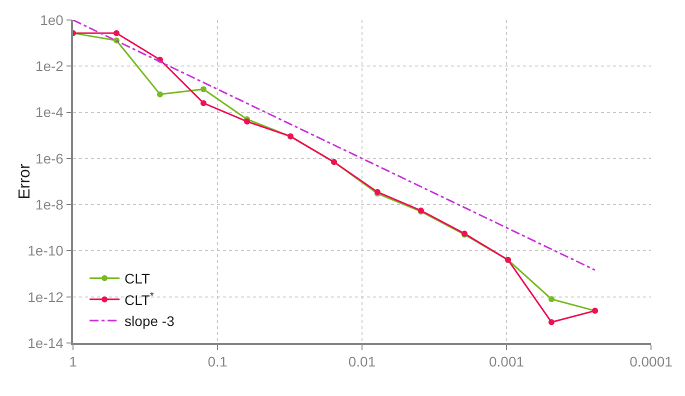  I want to click on y-tick-label: 1e-14, so click(46, 342).